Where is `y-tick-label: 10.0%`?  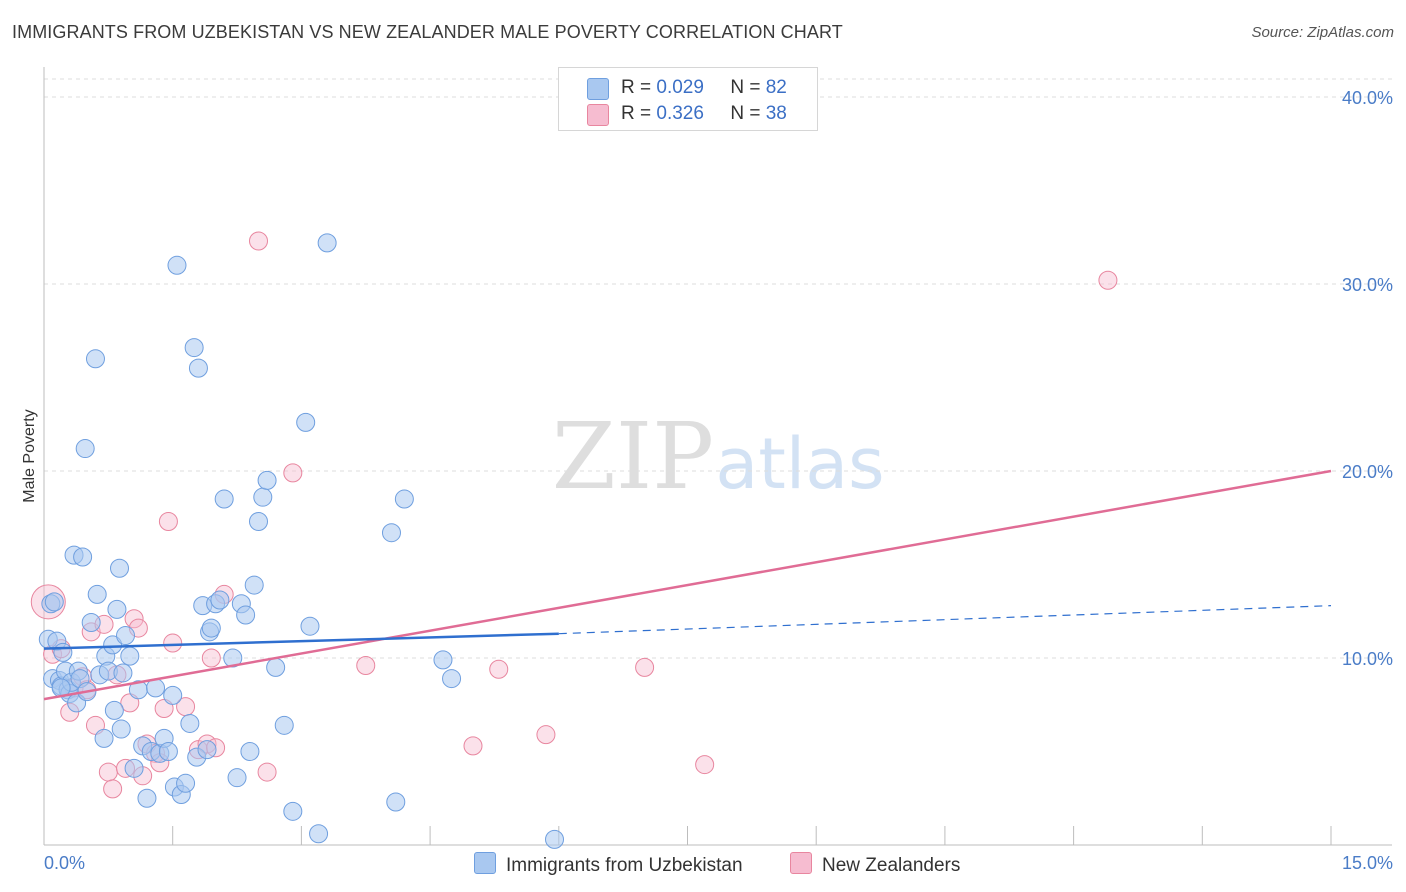 y-tick-label: 10.0% is located at coordinates (1367, 659).